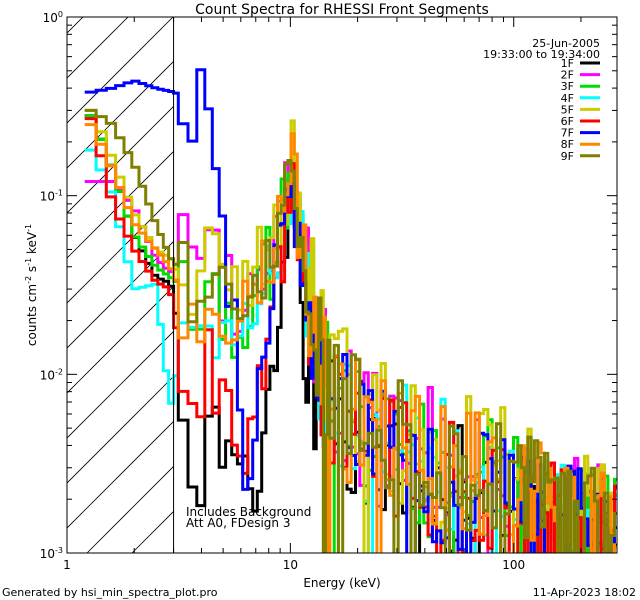 The height and width of the screenshot is (600, 640). Describe the element at coordinates (567, 121) in the screenshot. I see `legend-label-6F: 6F` at that location.